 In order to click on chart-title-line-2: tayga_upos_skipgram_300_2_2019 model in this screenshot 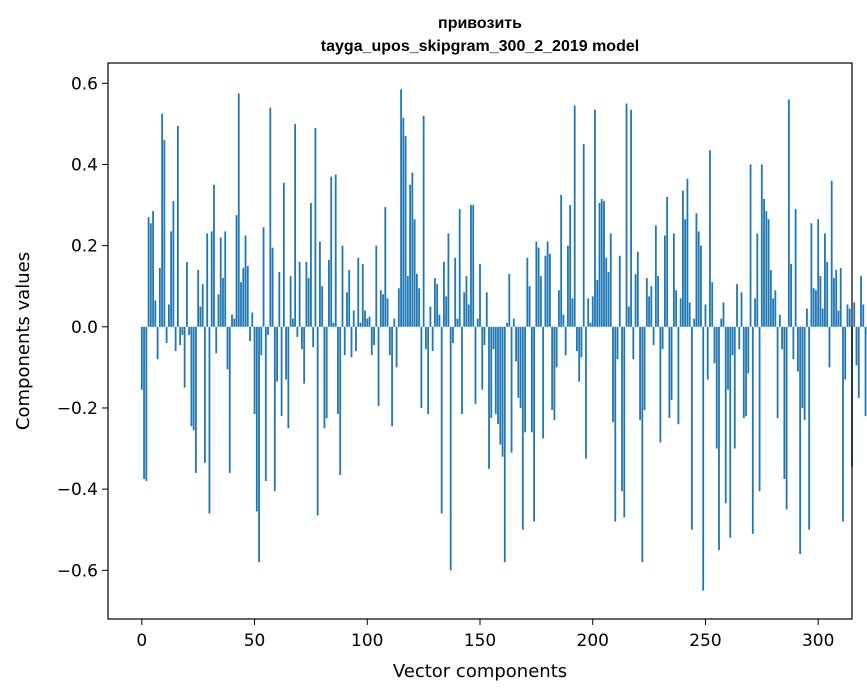, I will do `click(480, 46)`.